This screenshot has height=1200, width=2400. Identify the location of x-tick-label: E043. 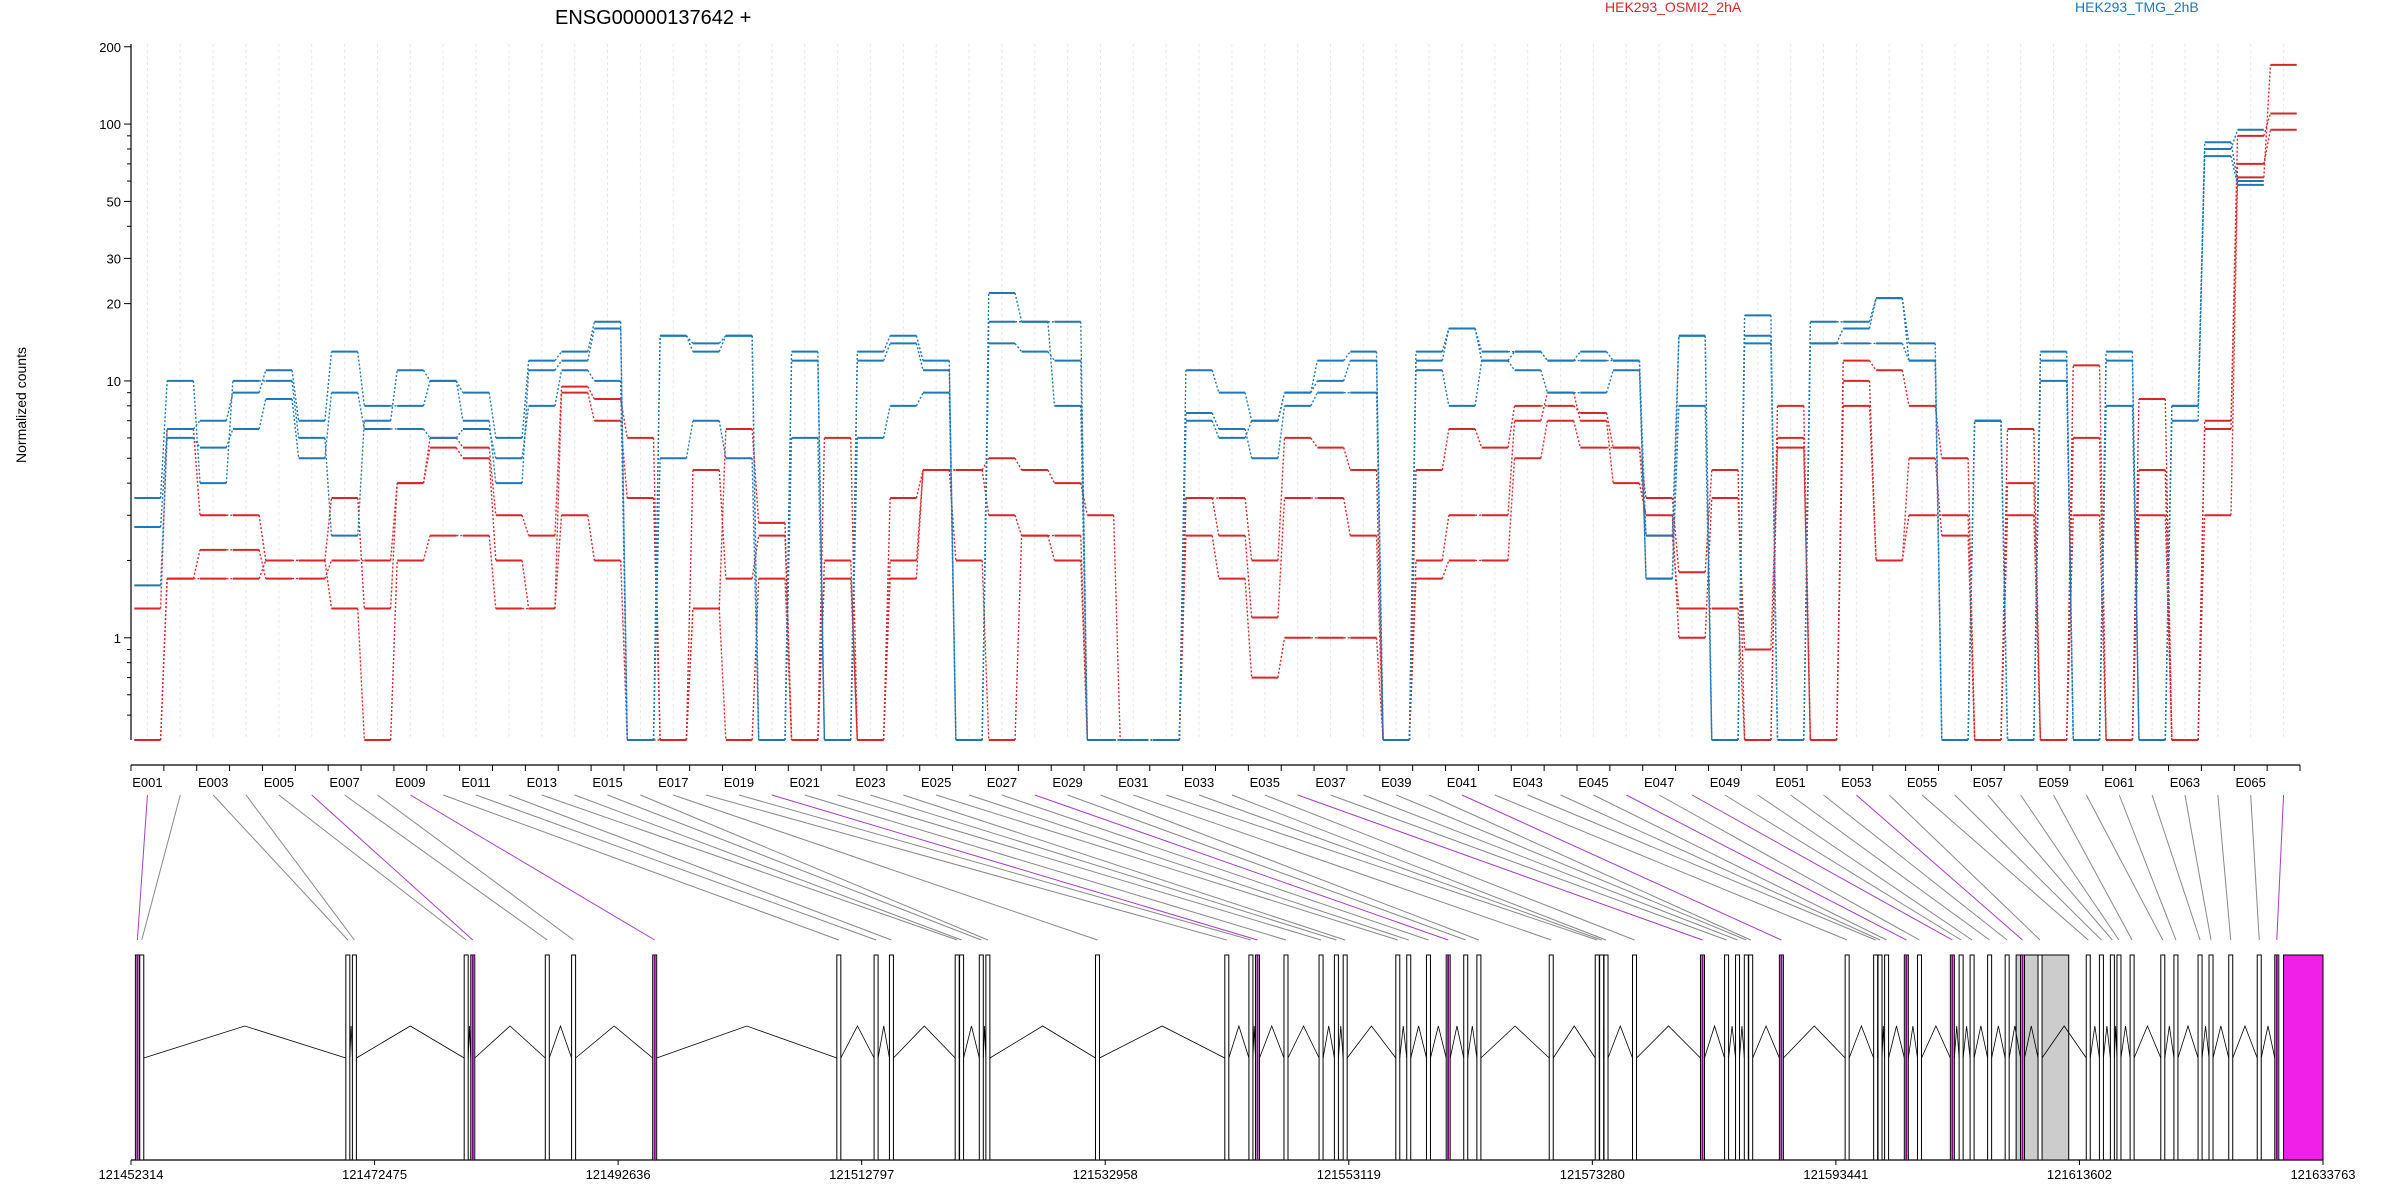
(1528, 782).